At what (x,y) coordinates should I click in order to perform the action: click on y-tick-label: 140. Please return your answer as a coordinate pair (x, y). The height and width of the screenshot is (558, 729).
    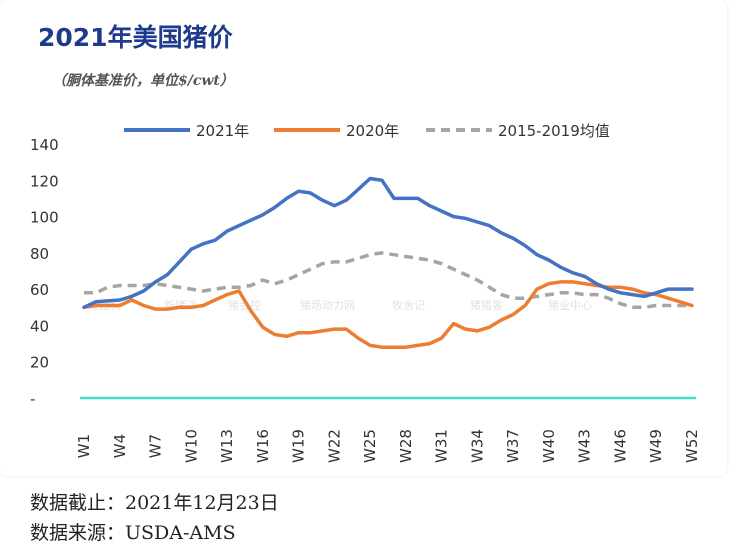
    Looking at the image, I should click on (44, 145).